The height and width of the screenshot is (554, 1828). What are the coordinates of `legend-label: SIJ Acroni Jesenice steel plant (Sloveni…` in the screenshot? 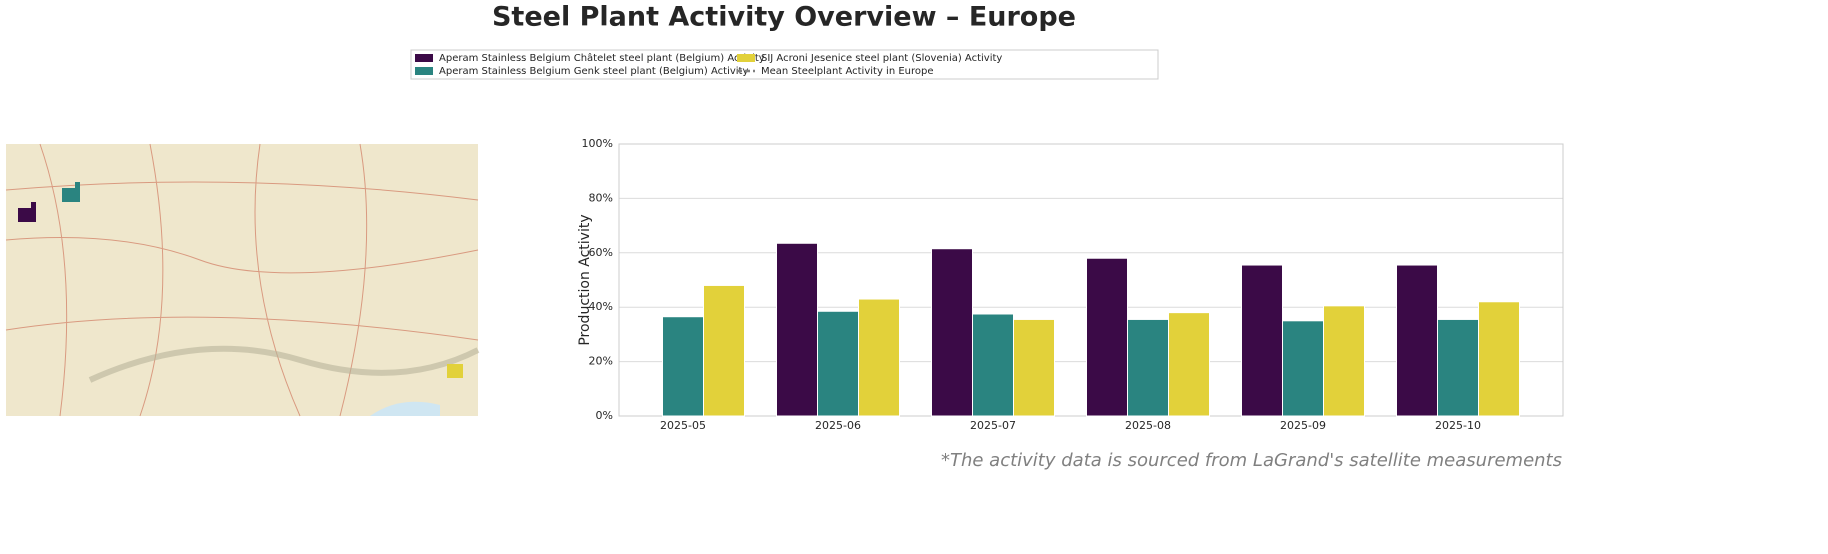 It's located at (881, 58).